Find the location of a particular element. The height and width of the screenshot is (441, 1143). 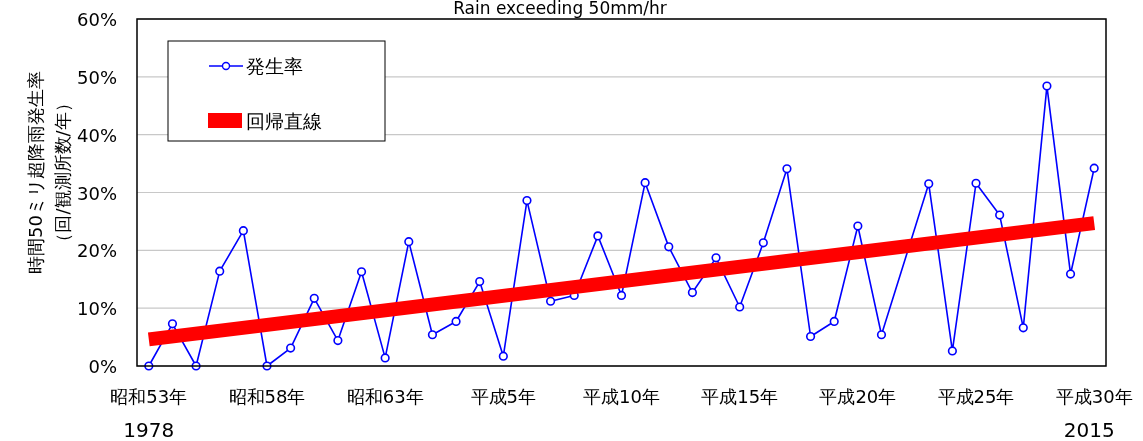

y-tick-label: 0% is located at coordinates (102, 366).